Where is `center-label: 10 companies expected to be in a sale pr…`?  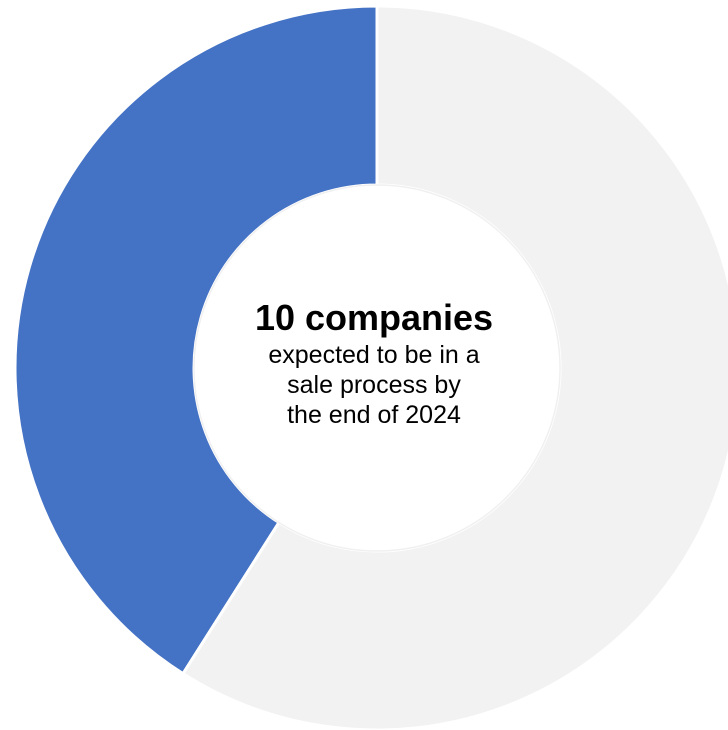 center-label: 10 companies expected to be in a sale pr… is located at coordinates (374, 363).